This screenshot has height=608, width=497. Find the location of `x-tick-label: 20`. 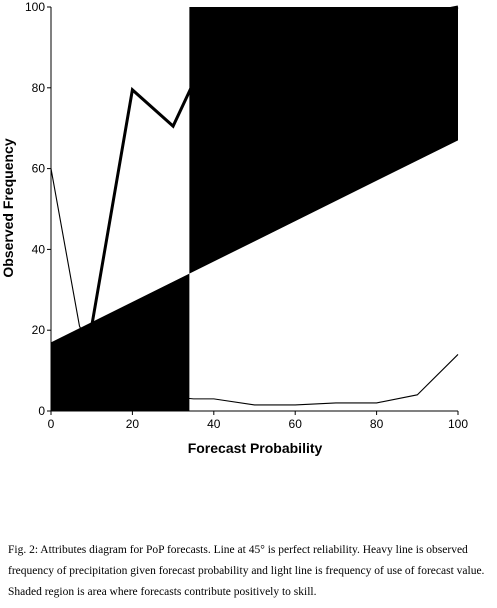

x-tick-label: 20 is located at coordinates (133, 424).